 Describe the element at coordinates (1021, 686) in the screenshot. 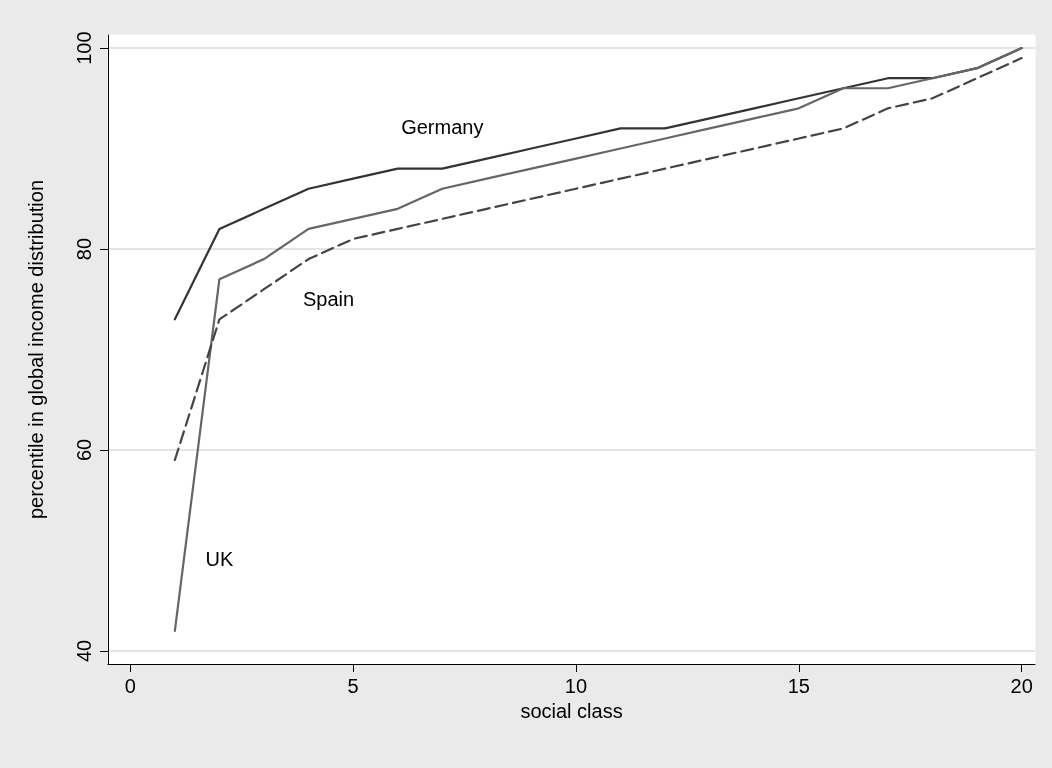

I see `x-tick-label: 20` at that location.